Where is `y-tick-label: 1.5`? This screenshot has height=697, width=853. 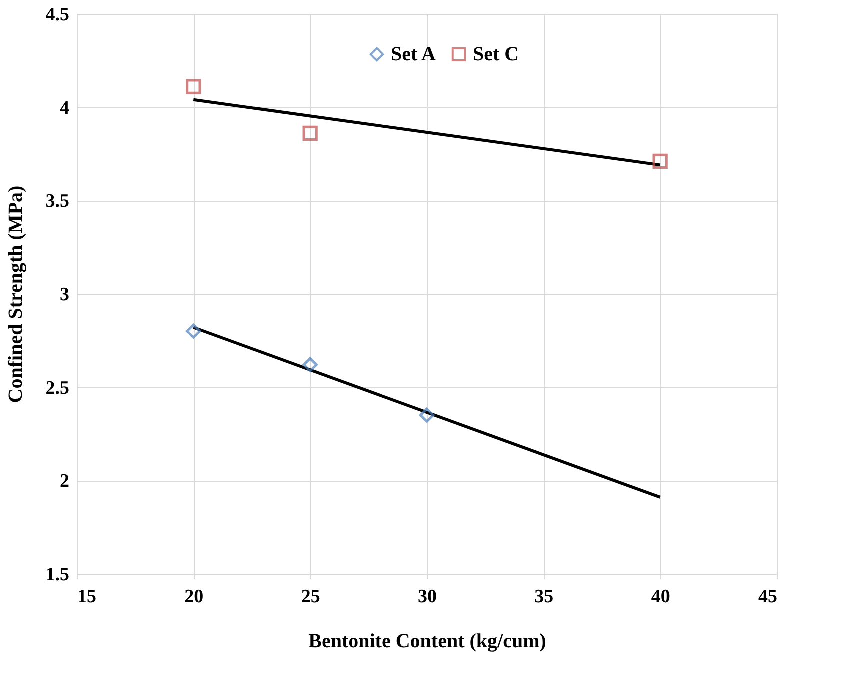
y-tick-label: 1.5 is located at coordinates (58, 575).